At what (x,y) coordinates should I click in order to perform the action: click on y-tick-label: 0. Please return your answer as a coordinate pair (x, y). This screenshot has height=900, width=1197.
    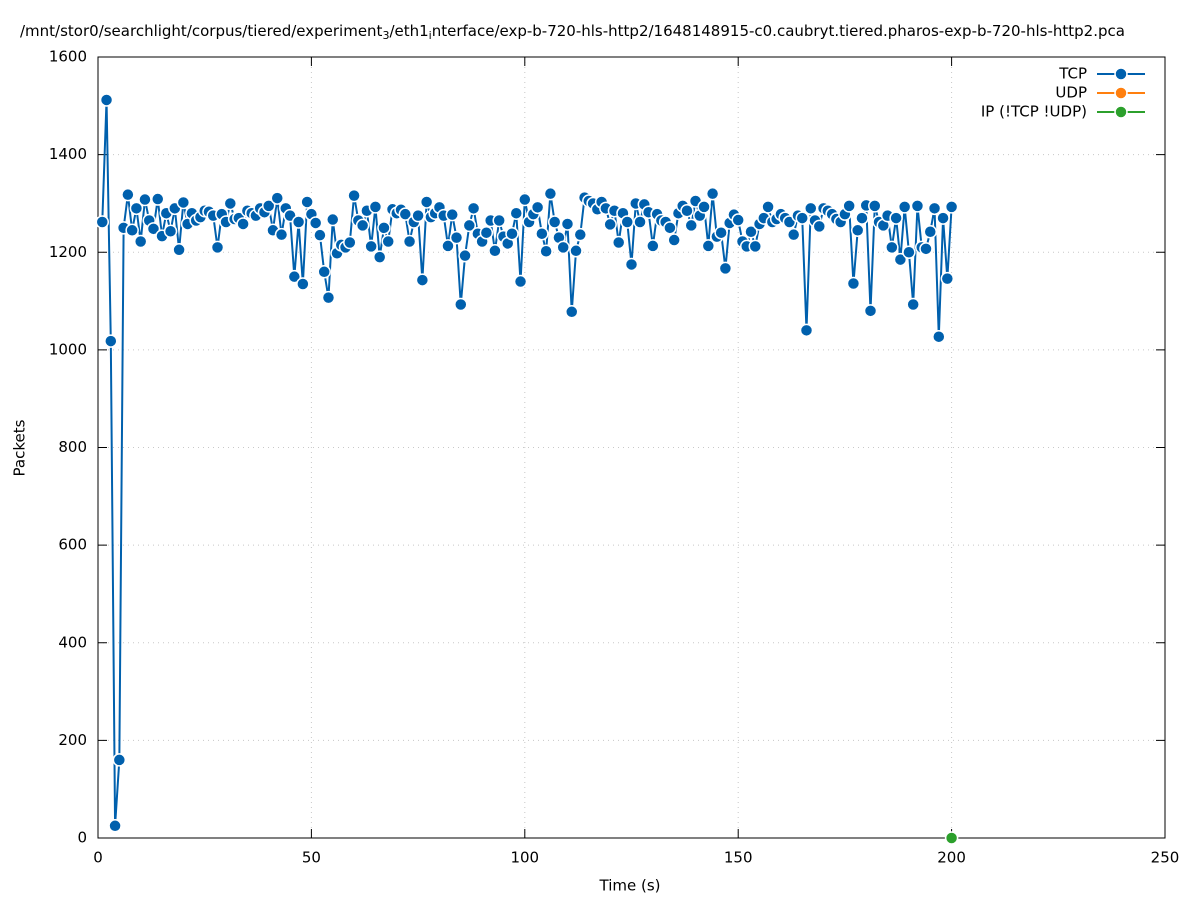
    Looking at the image, I should click on (82, 838).